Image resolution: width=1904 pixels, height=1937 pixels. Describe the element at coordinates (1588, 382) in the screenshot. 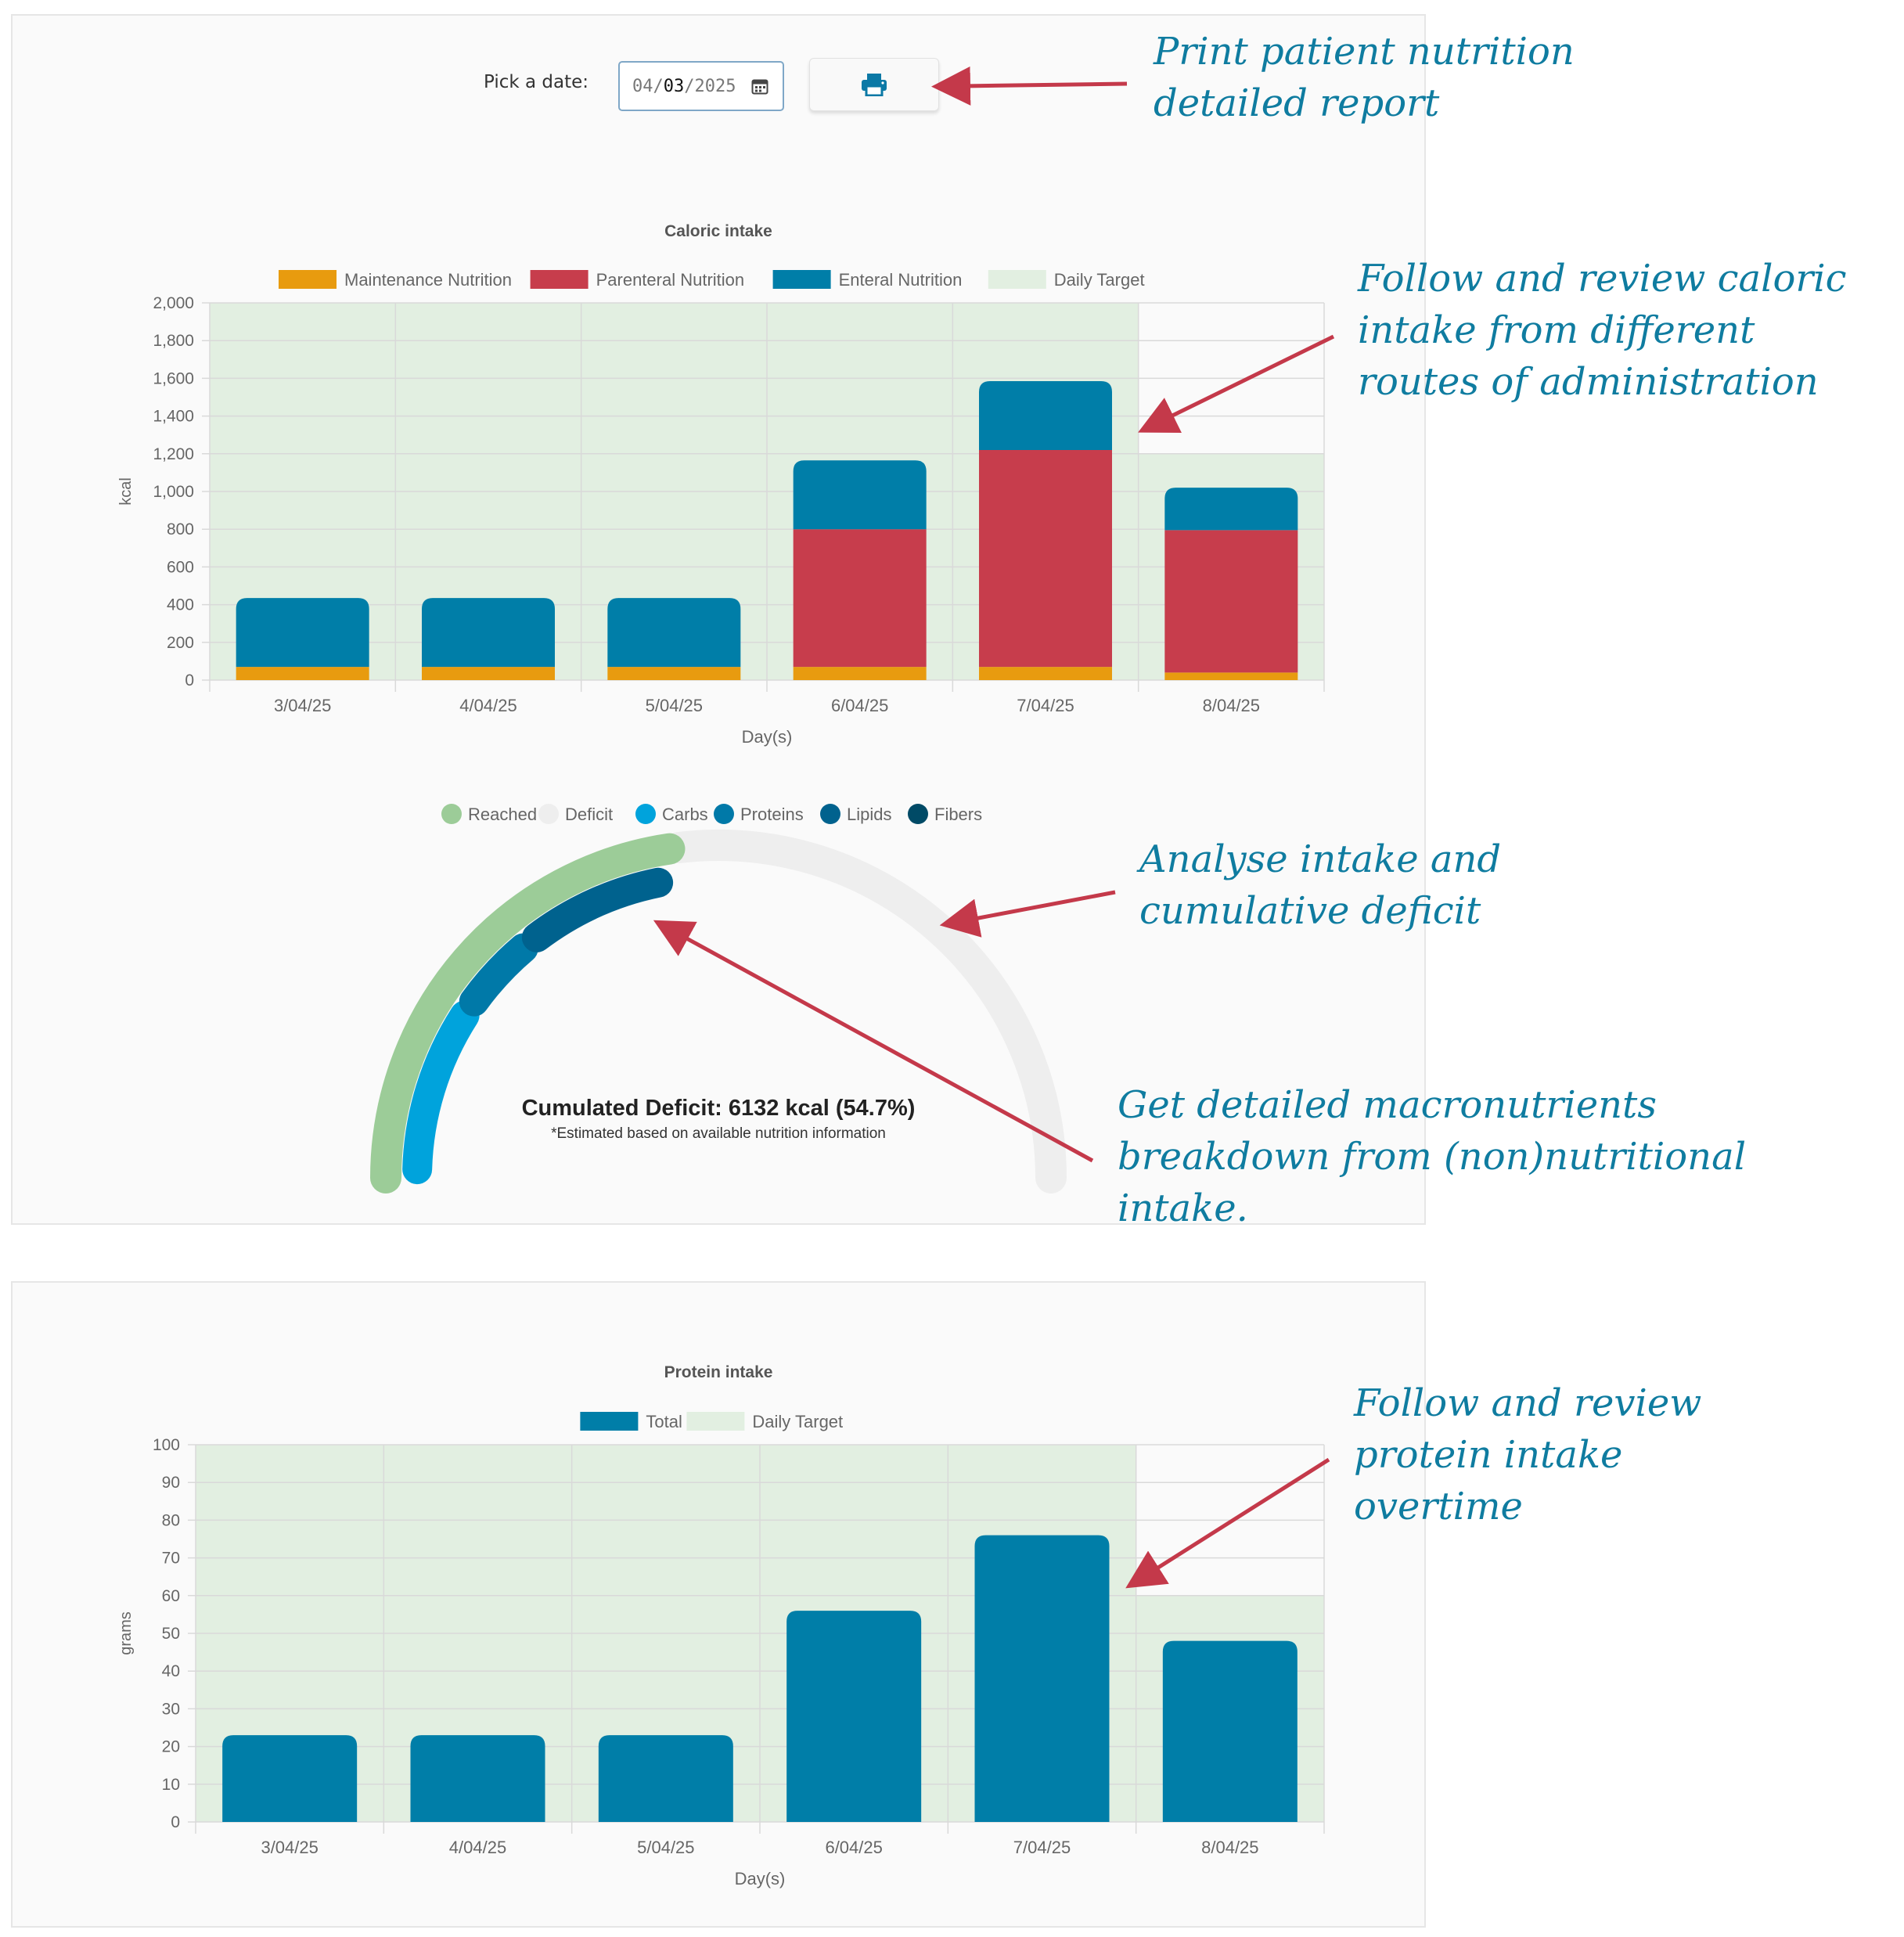

I see `annotation-line: routes of administration` at that location.